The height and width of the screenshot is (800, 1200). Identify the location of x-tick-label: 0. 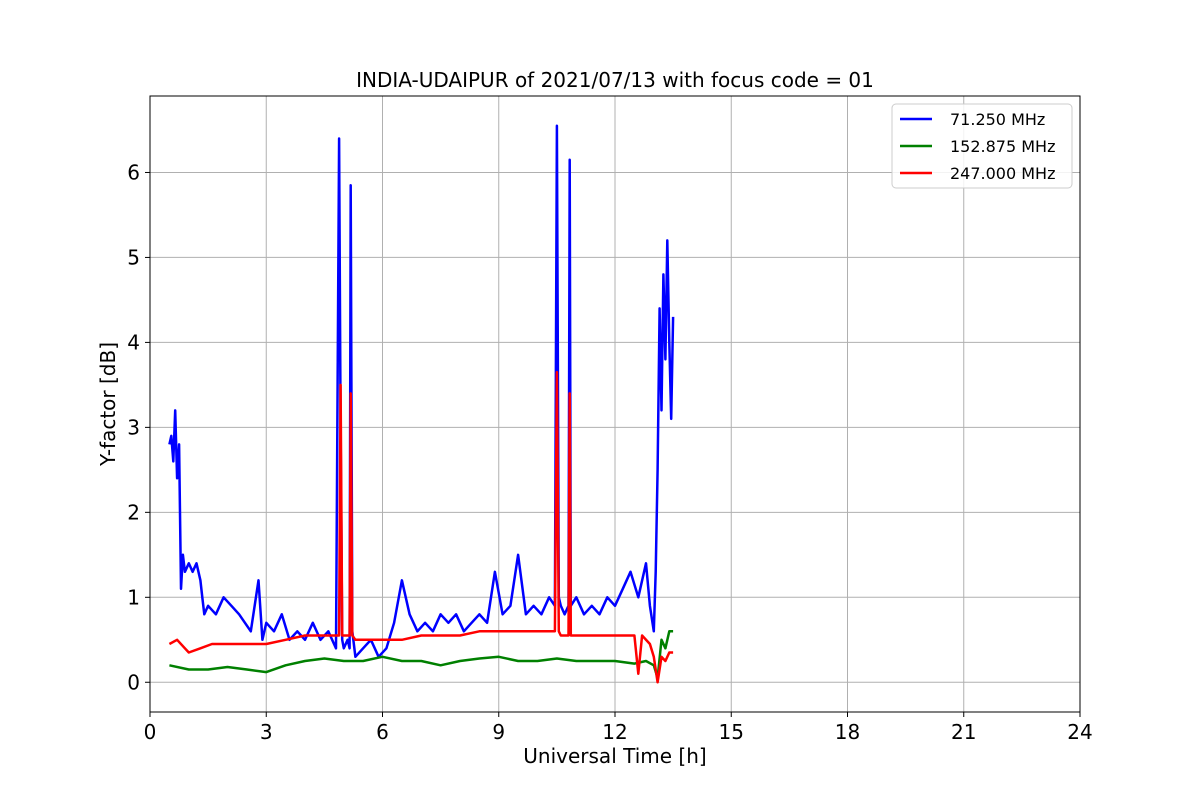
(150, 732).